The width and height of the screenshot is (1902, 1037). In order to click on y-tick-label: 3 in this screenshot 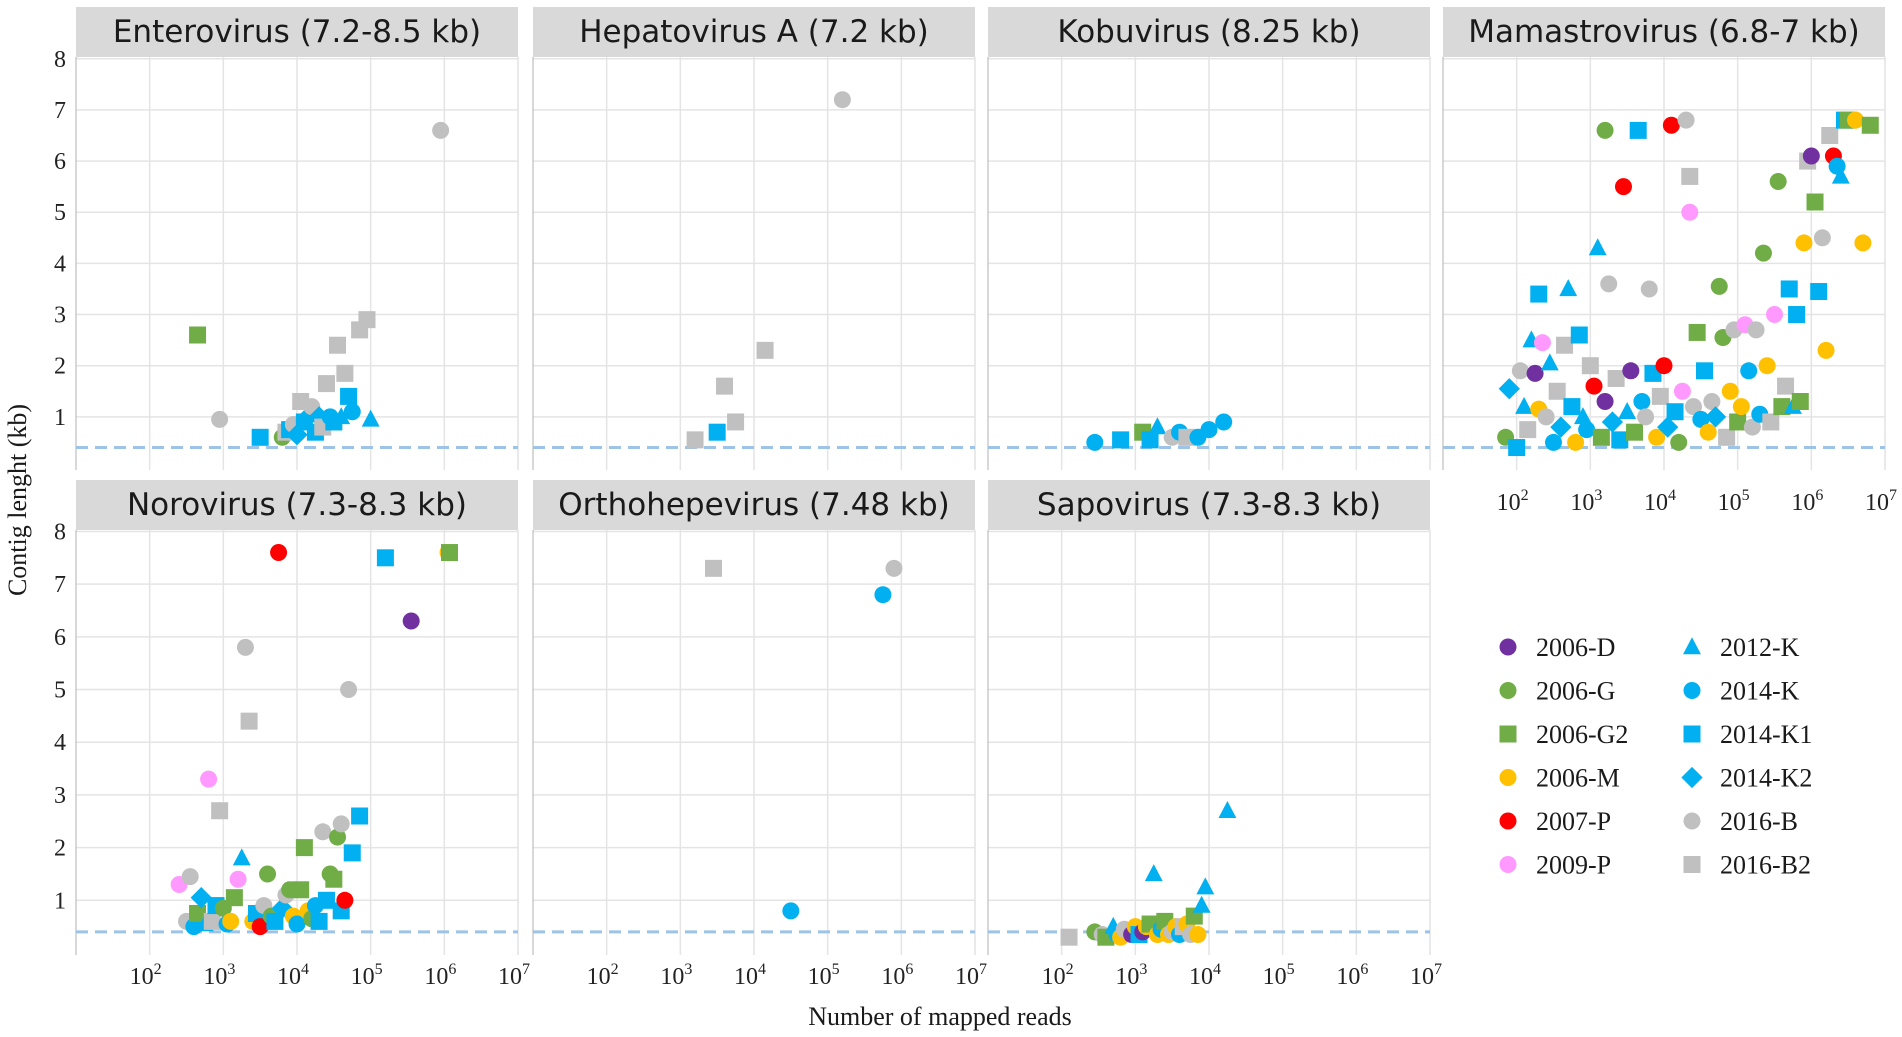, I will do `click(60, 796)`.